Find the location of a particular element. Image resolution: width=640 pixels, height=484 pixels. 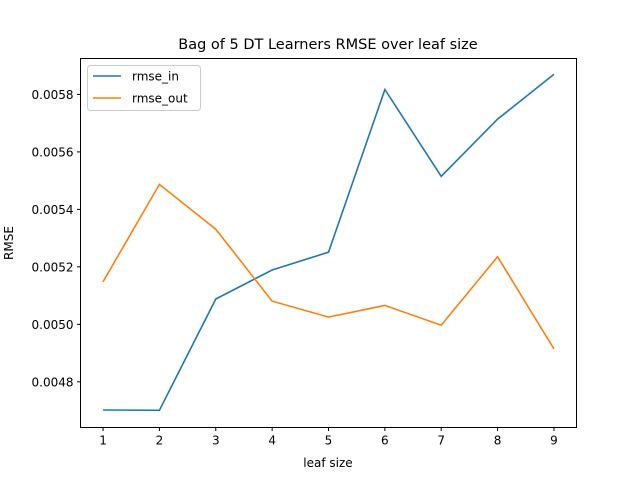

x-axis-label: leaf size is located at coordinates (327, 463).